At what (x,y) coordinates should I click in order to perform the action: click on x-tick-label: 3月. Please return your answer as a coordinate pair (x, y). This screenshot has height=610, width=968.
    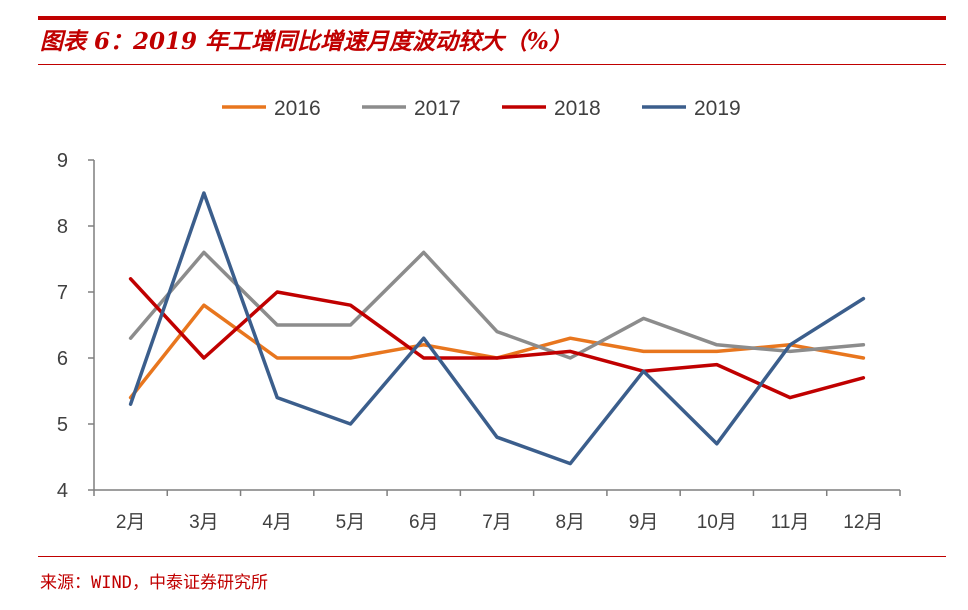
    Looking at the image, I should click on (204, 522).